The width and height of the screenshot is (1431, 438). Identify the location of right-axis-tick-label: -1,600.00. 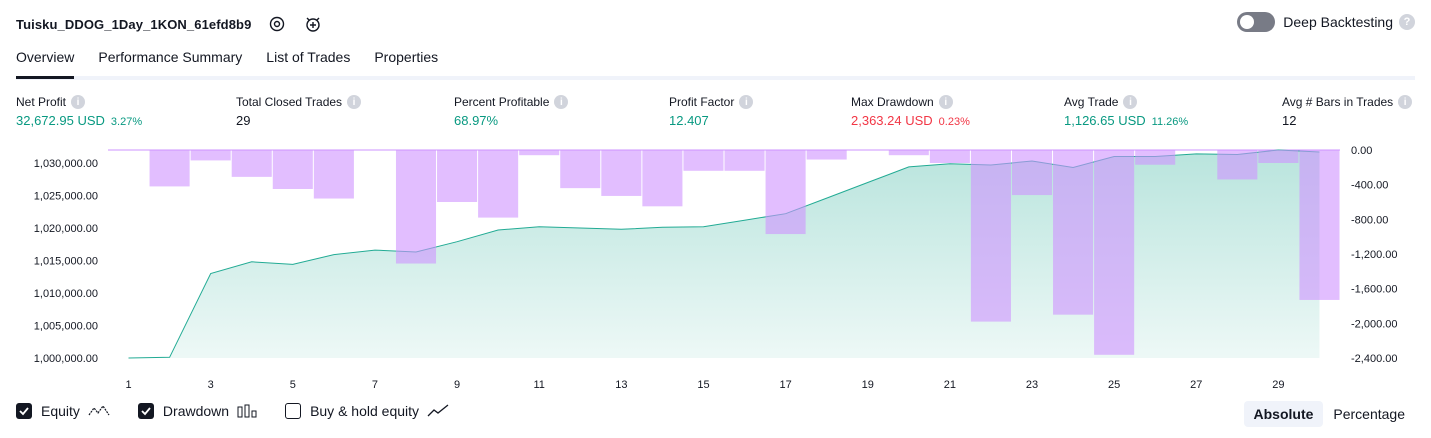
(1374, 290).